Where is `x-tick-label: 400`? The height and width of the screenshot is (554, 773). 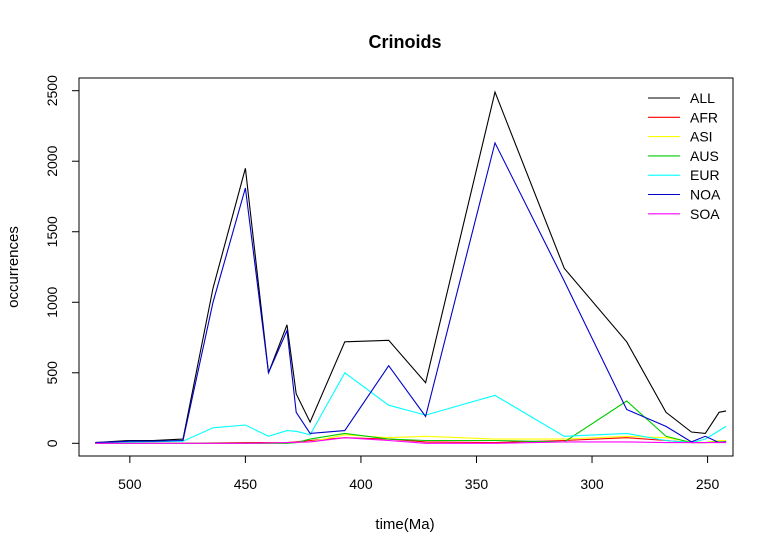
x-tick-label: 400 is located at coordinates (361, 484).